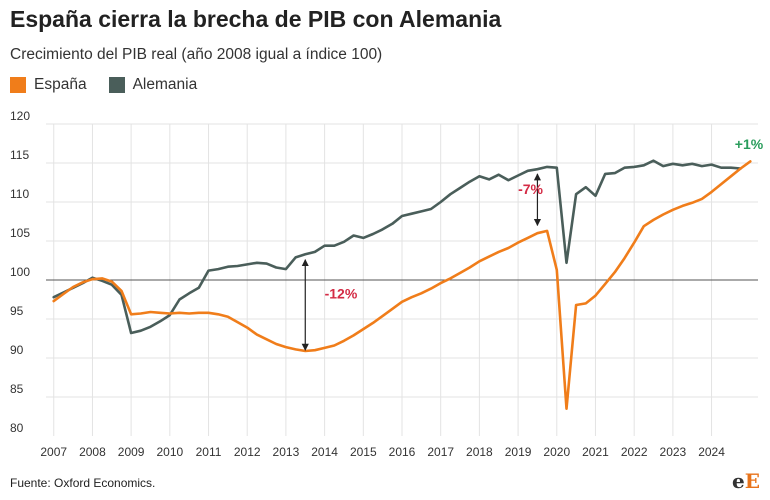 Image resolution: width=770 pixels, height=500 pixels. I want to click on x-tick-label: 2011, so click(209, 452).